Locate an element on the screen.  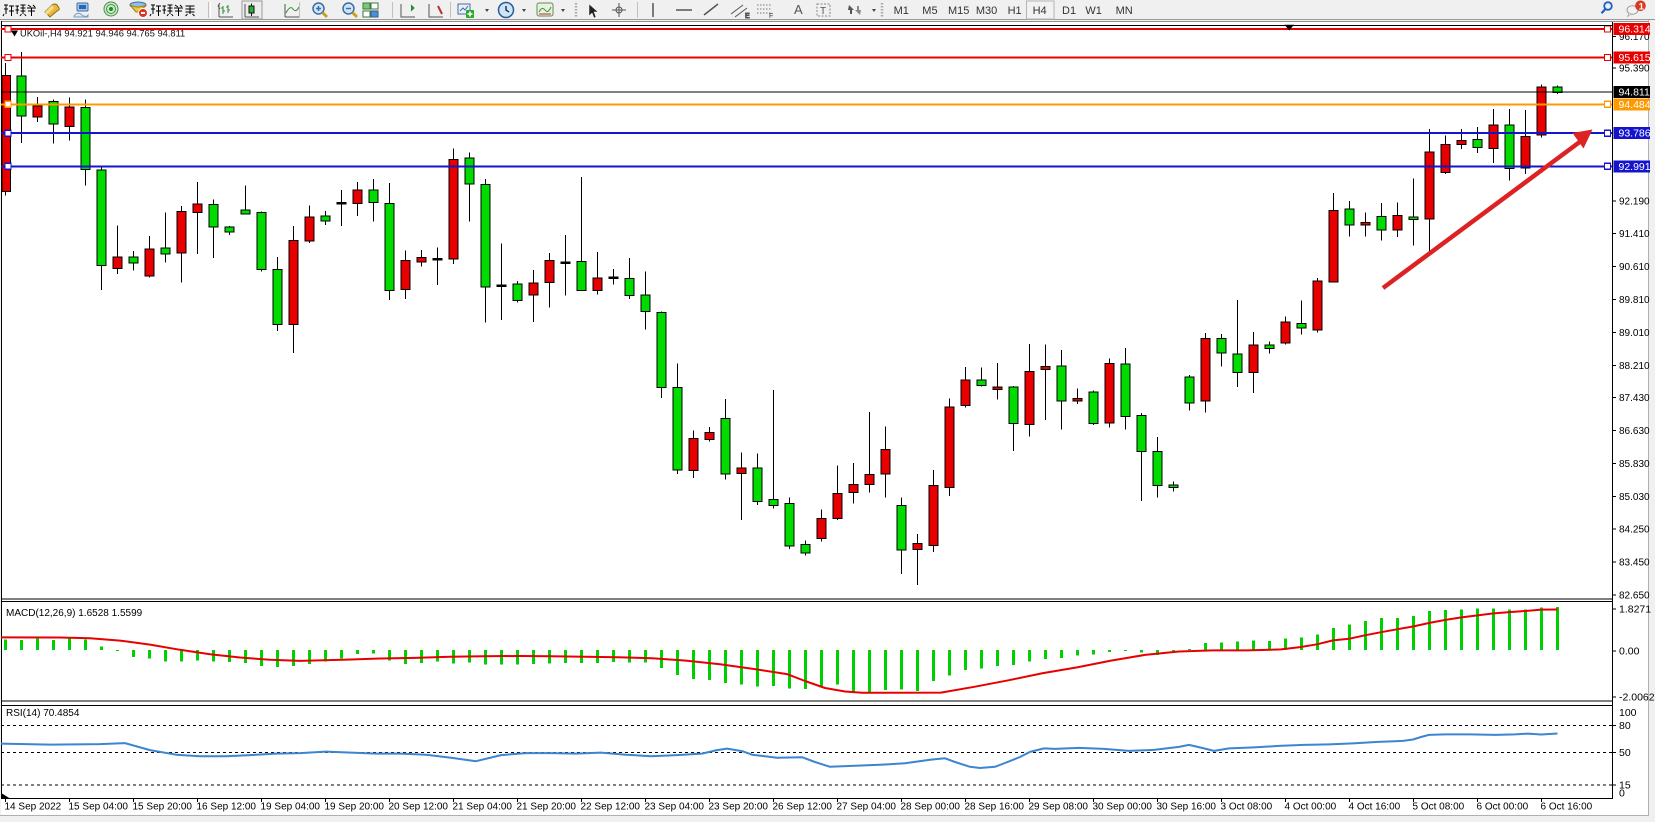
svg-text: 15 is located at coordinates (1625, 786).